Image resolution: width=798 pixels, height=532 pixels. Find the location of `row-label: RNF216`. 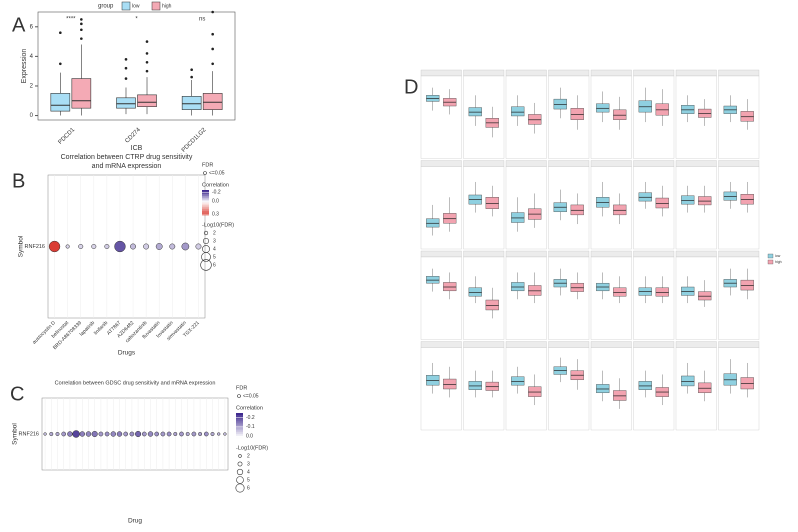

row-label: RNF216 is located at coordinates (35, 247).